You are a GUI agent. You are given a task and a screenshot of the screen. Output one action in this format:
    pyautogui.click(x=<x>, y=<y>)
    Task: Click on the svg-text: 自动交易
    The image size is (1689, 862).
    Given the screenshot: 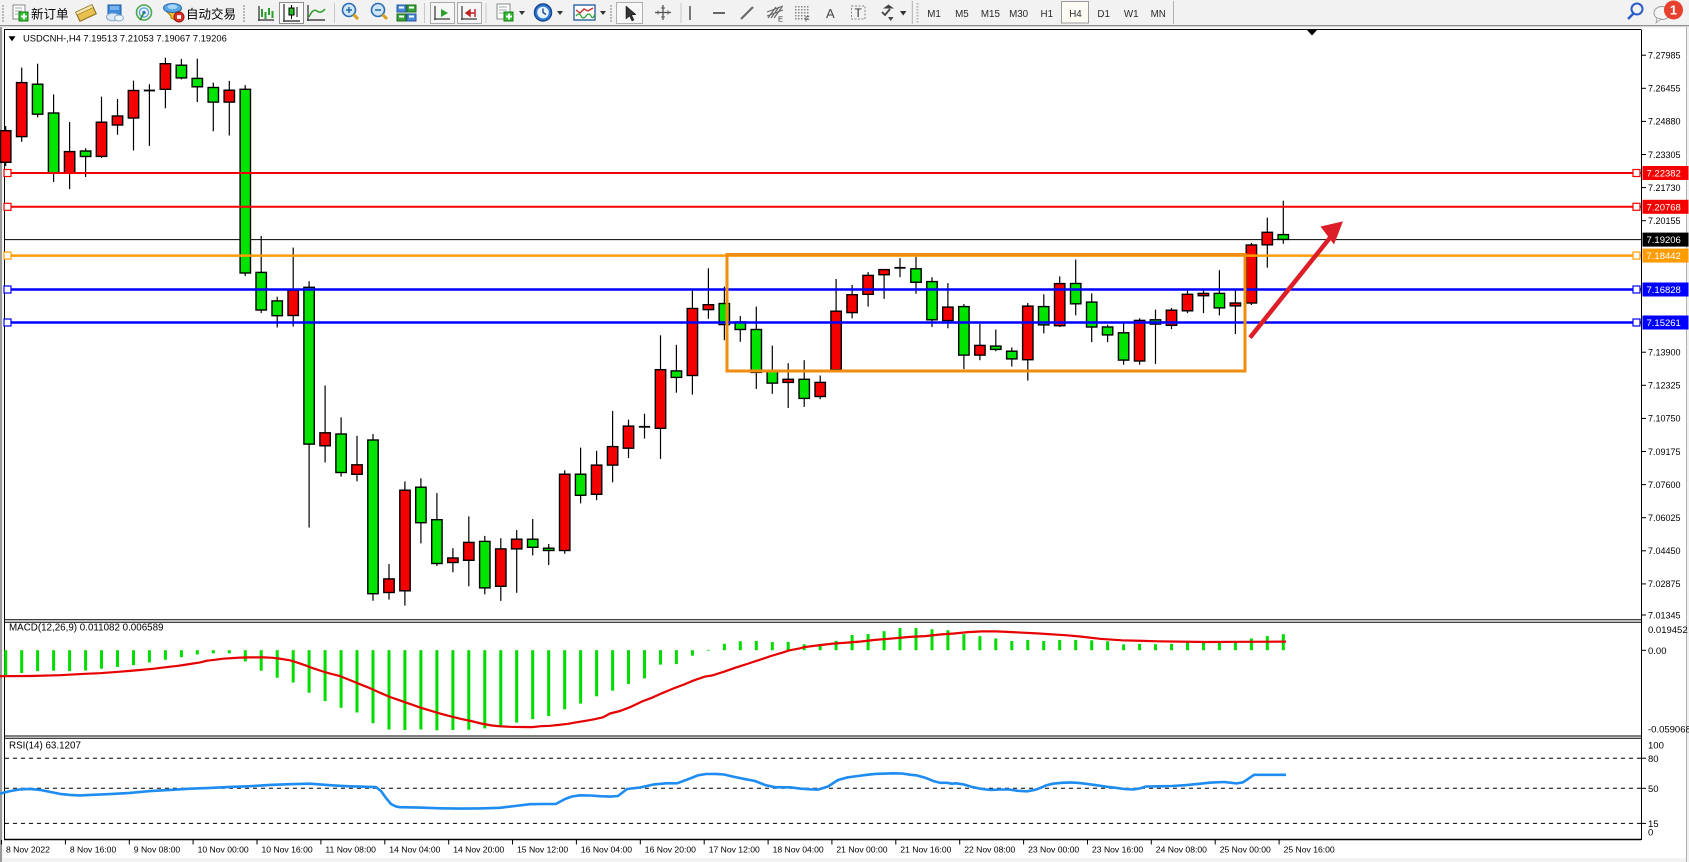 What is the action you would take?
    pyautogui.click(x=211, y=14)
    